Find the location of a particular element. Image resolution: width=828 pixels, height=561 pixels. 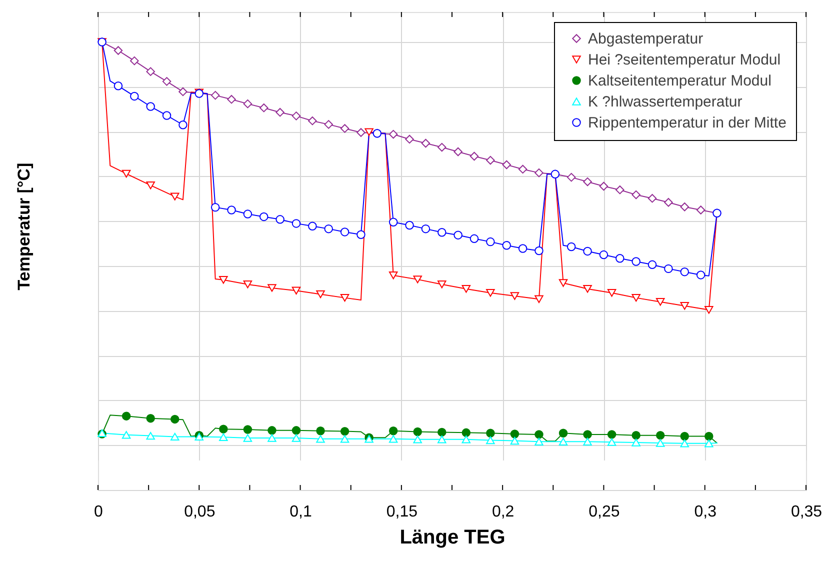

x-tick-label: 0,3 is located at coordinates (705, 512).